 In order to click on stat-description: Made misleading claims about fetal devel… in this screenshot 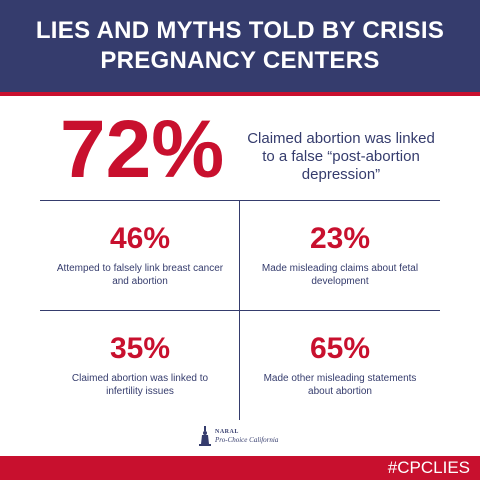, I will do `click(340, 275)`.